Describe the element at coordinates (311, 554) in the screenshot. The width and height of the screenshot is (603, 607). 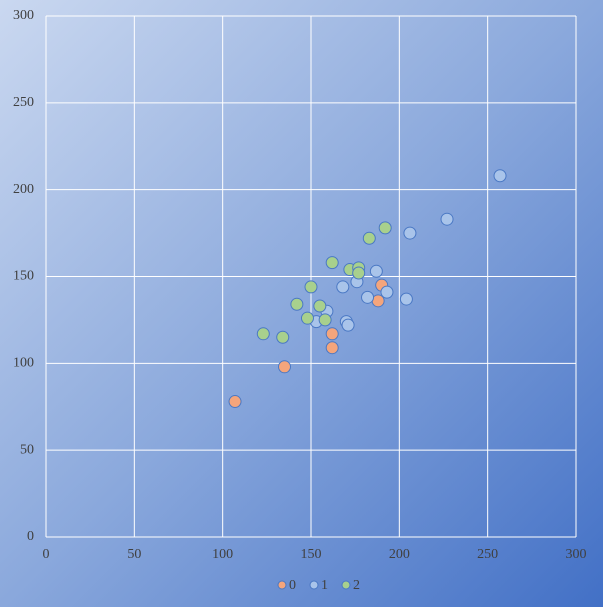
I see `x-tick-label: 150` at that location.